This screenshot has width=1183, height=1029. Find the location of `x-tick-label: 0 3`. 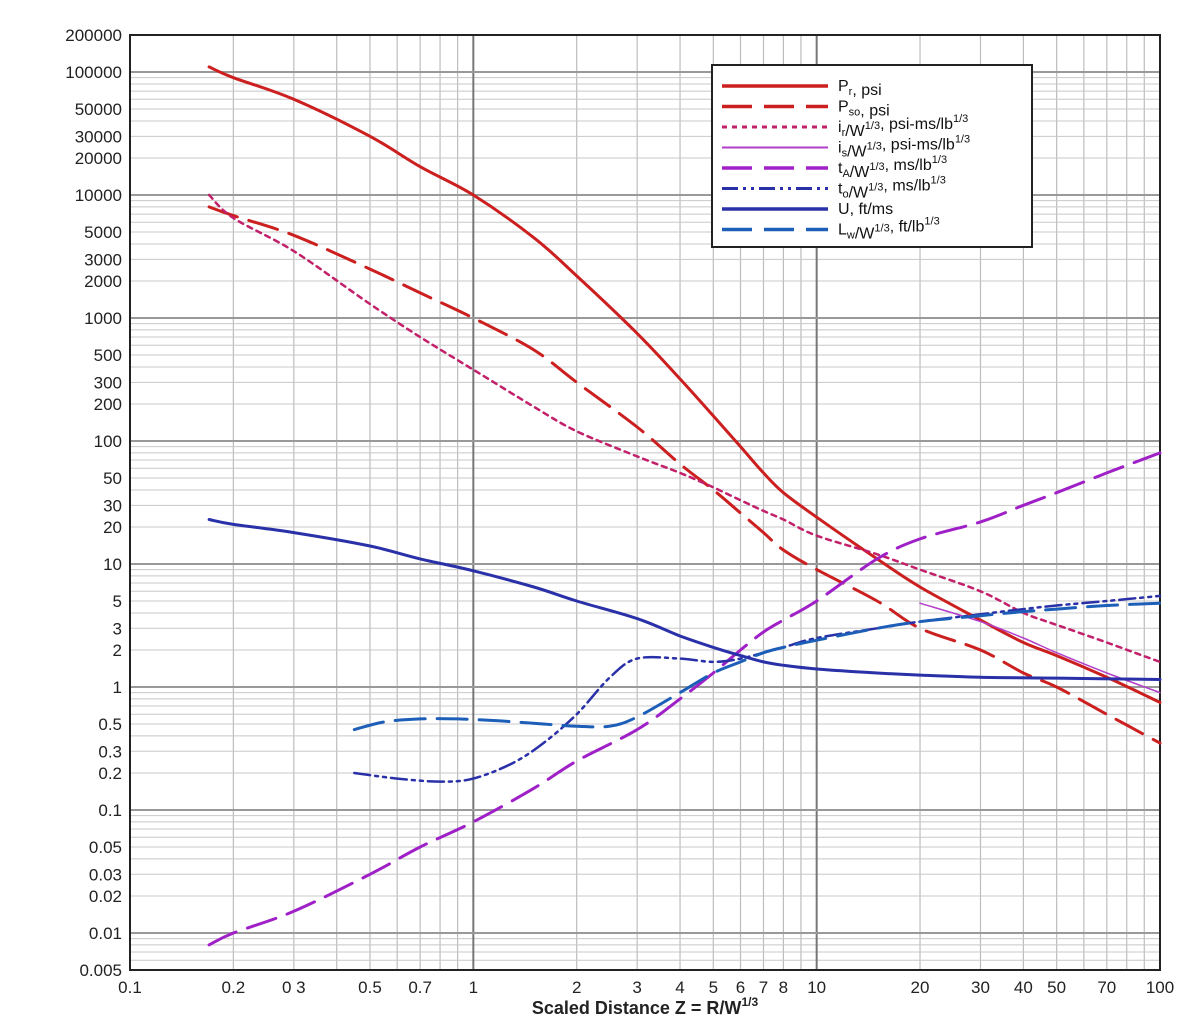

x-tick-label: 0 3 is located at coordinates (294, 987).